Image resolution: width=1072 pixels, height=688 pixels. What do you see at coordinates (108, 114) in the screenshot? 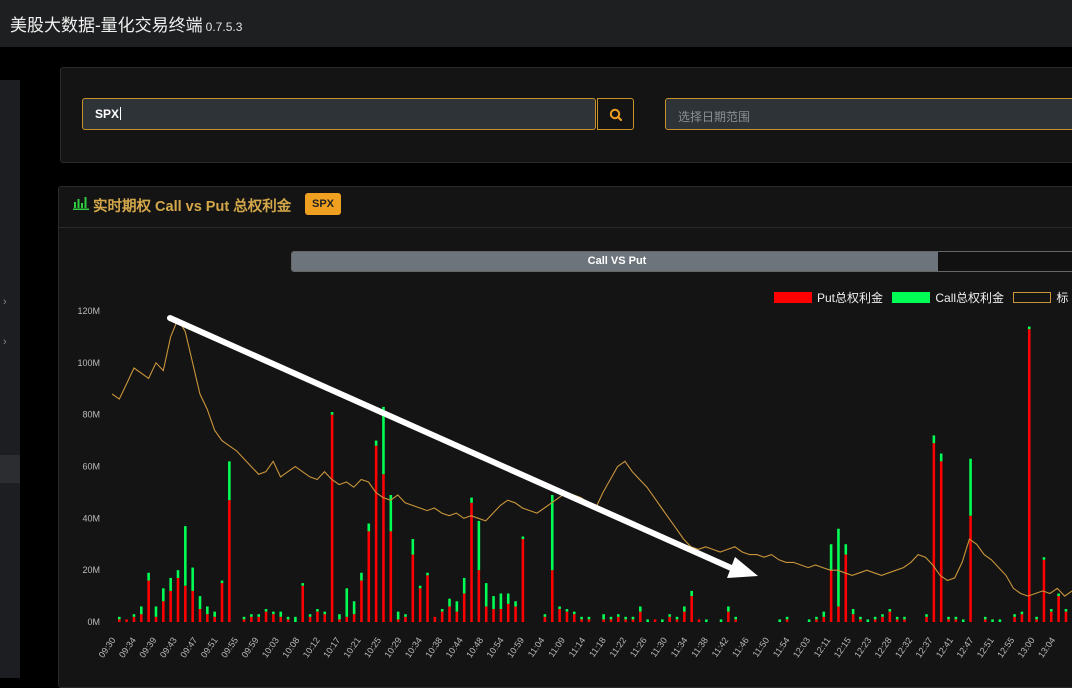
I see `search-input-value: SPX` at bounding box center [108, 114].